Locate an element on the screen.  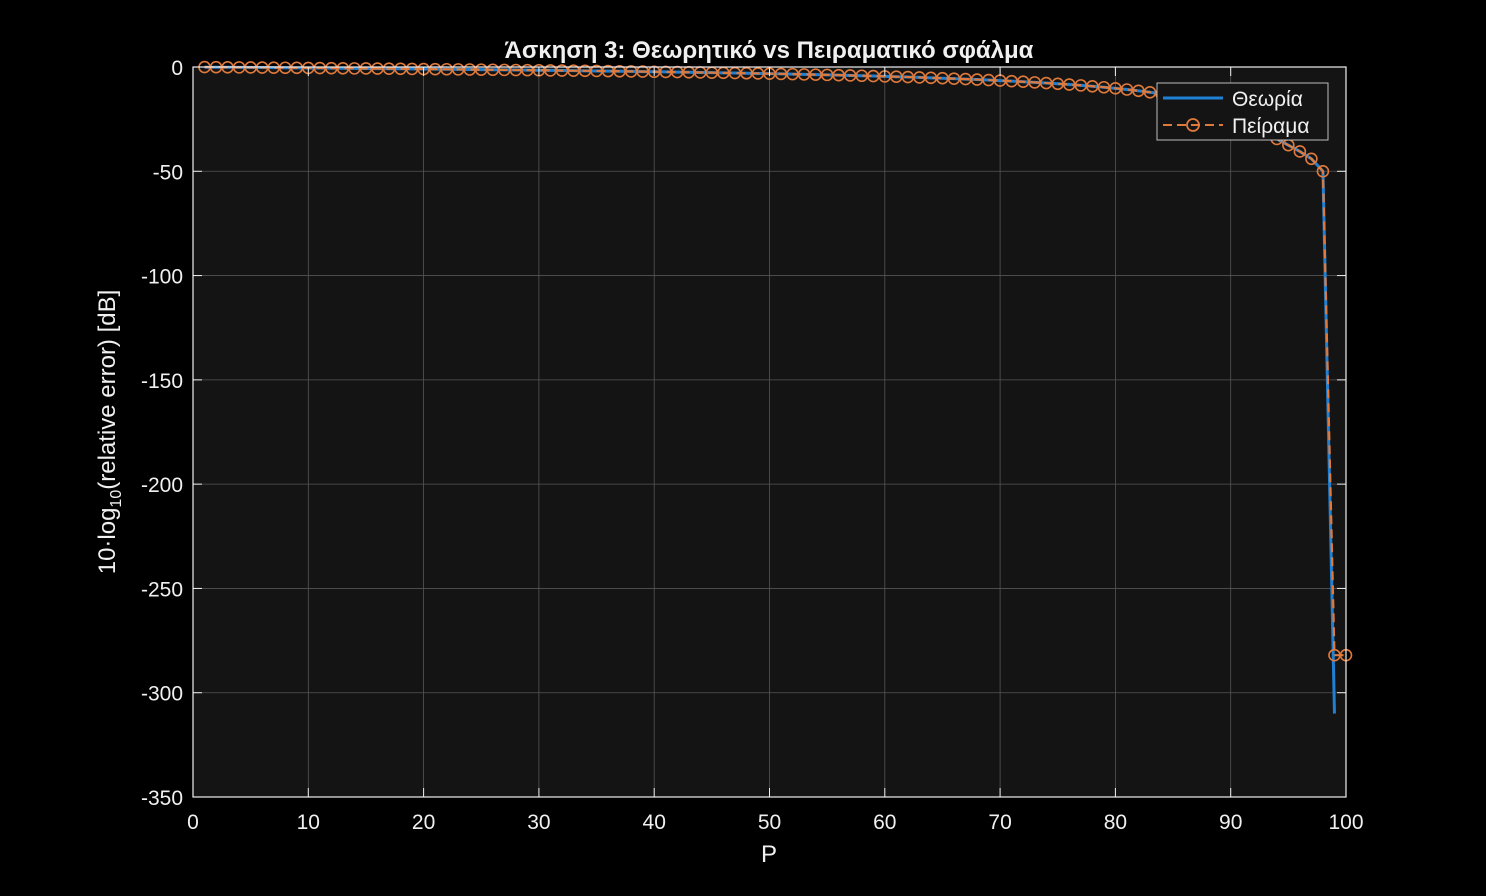
x-tick-label: 20 is located at coordinates (423, 822).